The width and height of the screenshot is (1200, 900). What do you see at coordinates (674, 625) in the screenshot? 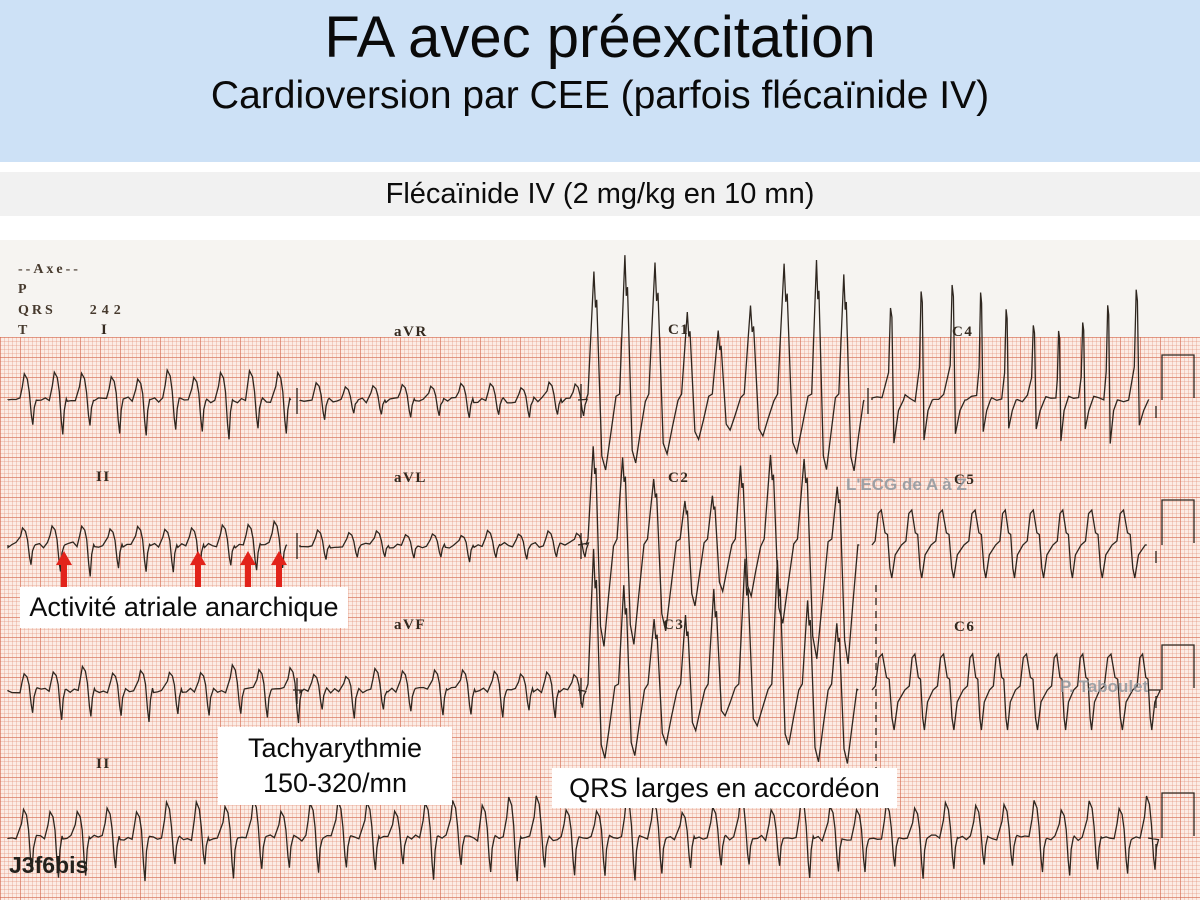
I see `lead-label-c3: C3` at bounding box center [674, 625].